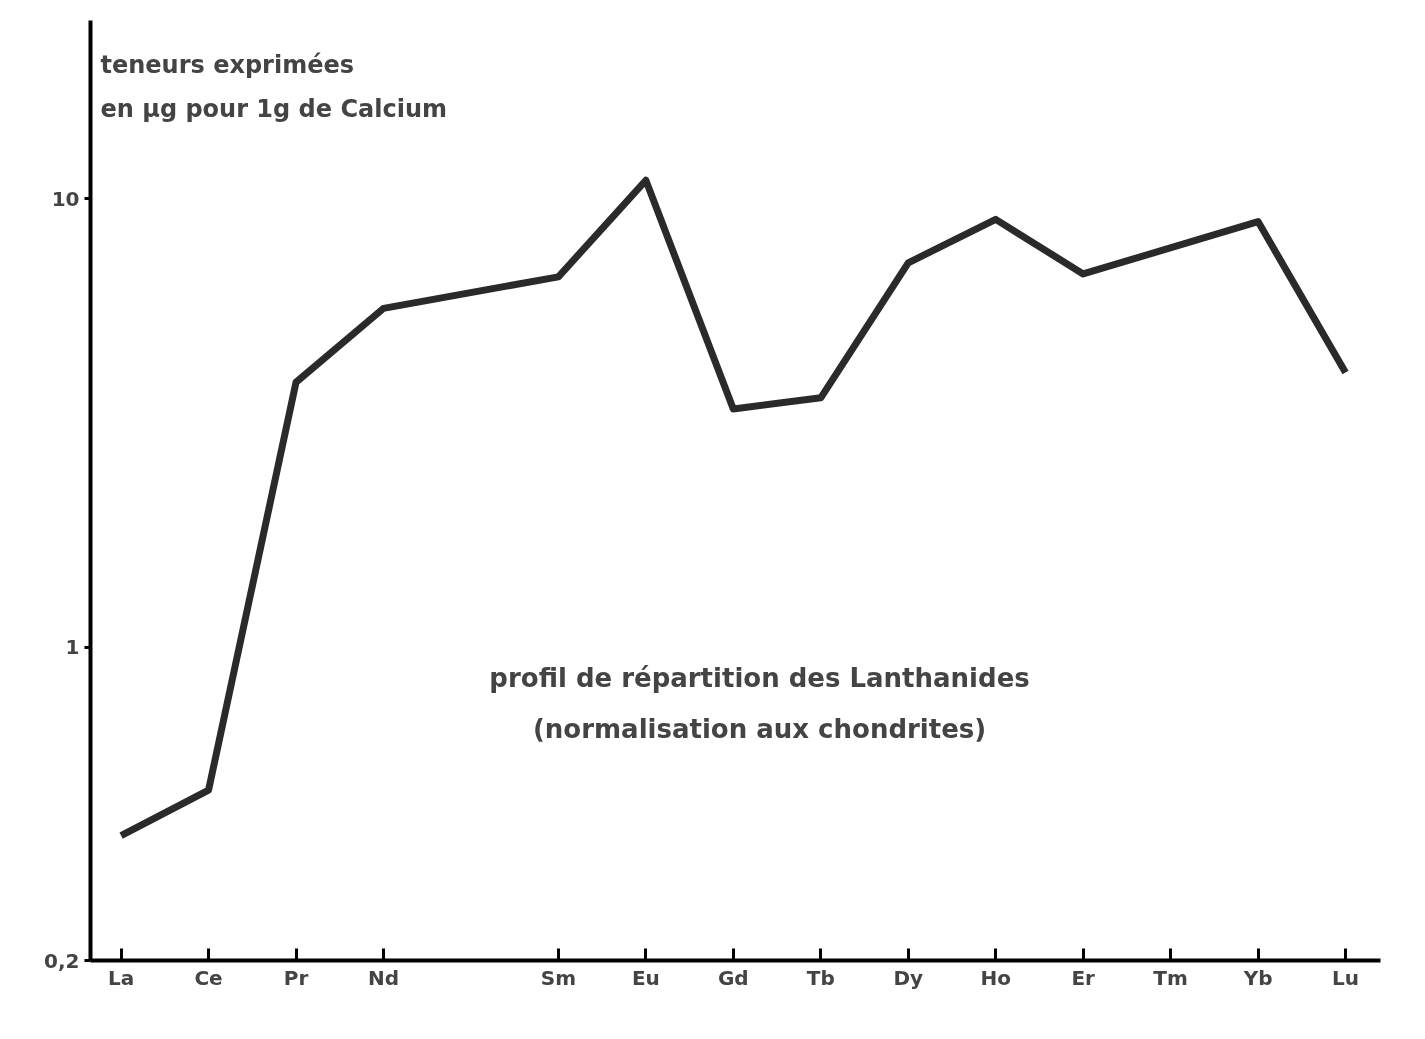 The image size is (1425, 1039). Describe the element at coordinates (820, 977) in the screenshot. I see `x-tick-label: Tb` at that location.